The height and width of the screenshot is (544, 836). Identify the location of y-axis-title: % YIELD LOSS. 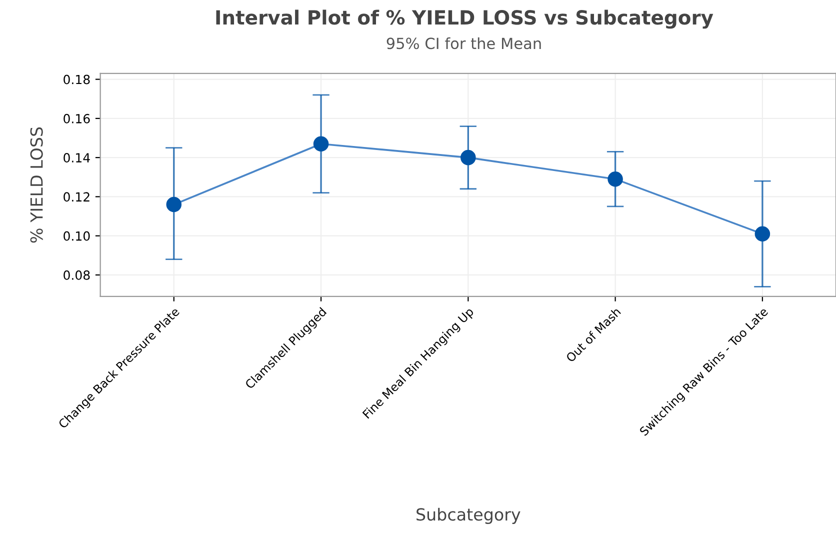
(36, 185).